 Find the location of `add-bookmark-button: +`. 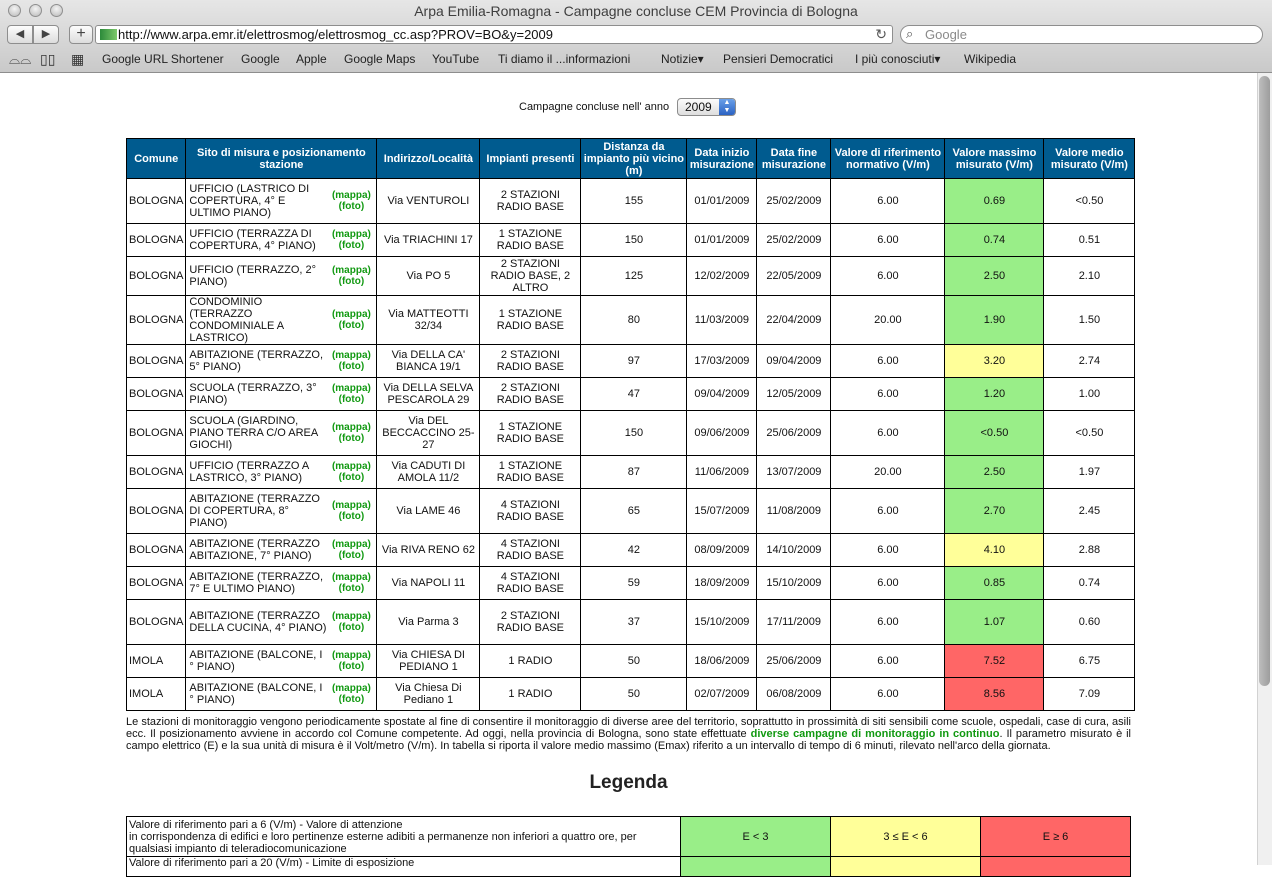

add-bookmark-button: + is located at coordinates (81, 34).